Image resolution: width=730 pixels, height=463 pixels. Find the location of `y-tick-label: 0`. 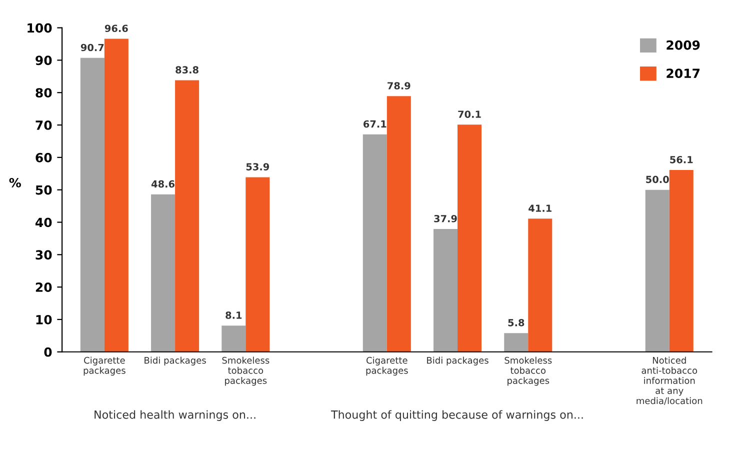

y-tick-label: 0 is located at coordinates (48, 352).